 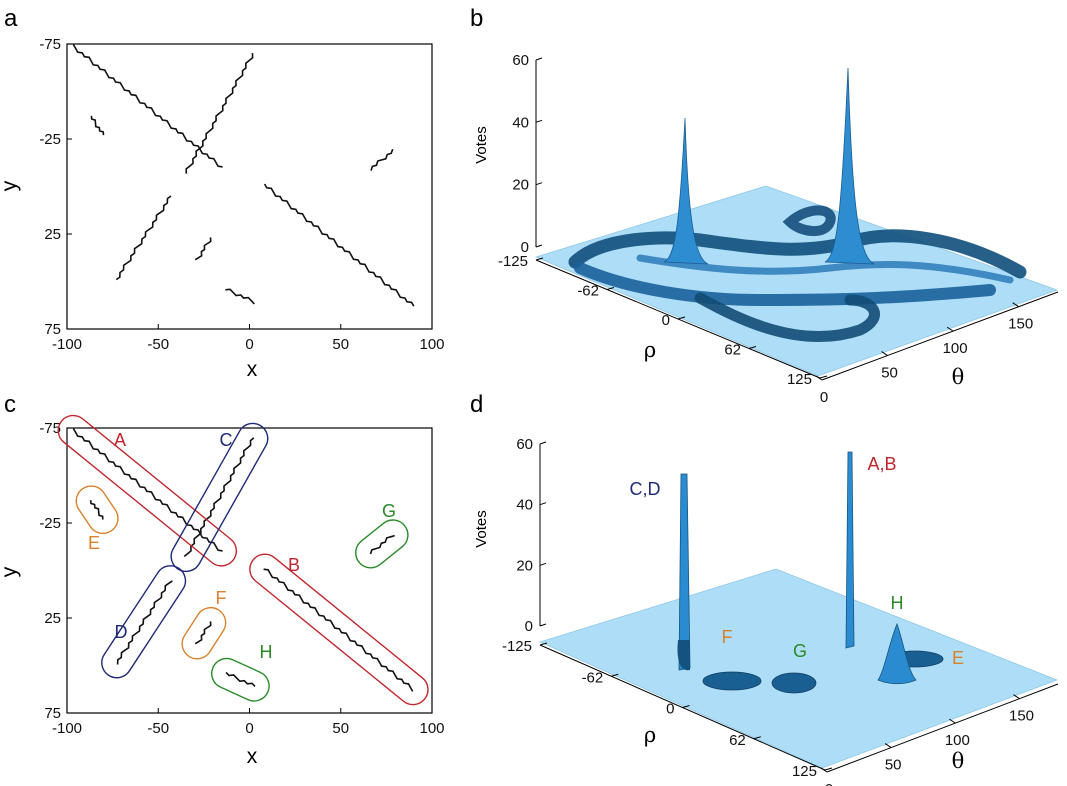 I want to click on panel-b-peak-right, so click(x=849, y=166).